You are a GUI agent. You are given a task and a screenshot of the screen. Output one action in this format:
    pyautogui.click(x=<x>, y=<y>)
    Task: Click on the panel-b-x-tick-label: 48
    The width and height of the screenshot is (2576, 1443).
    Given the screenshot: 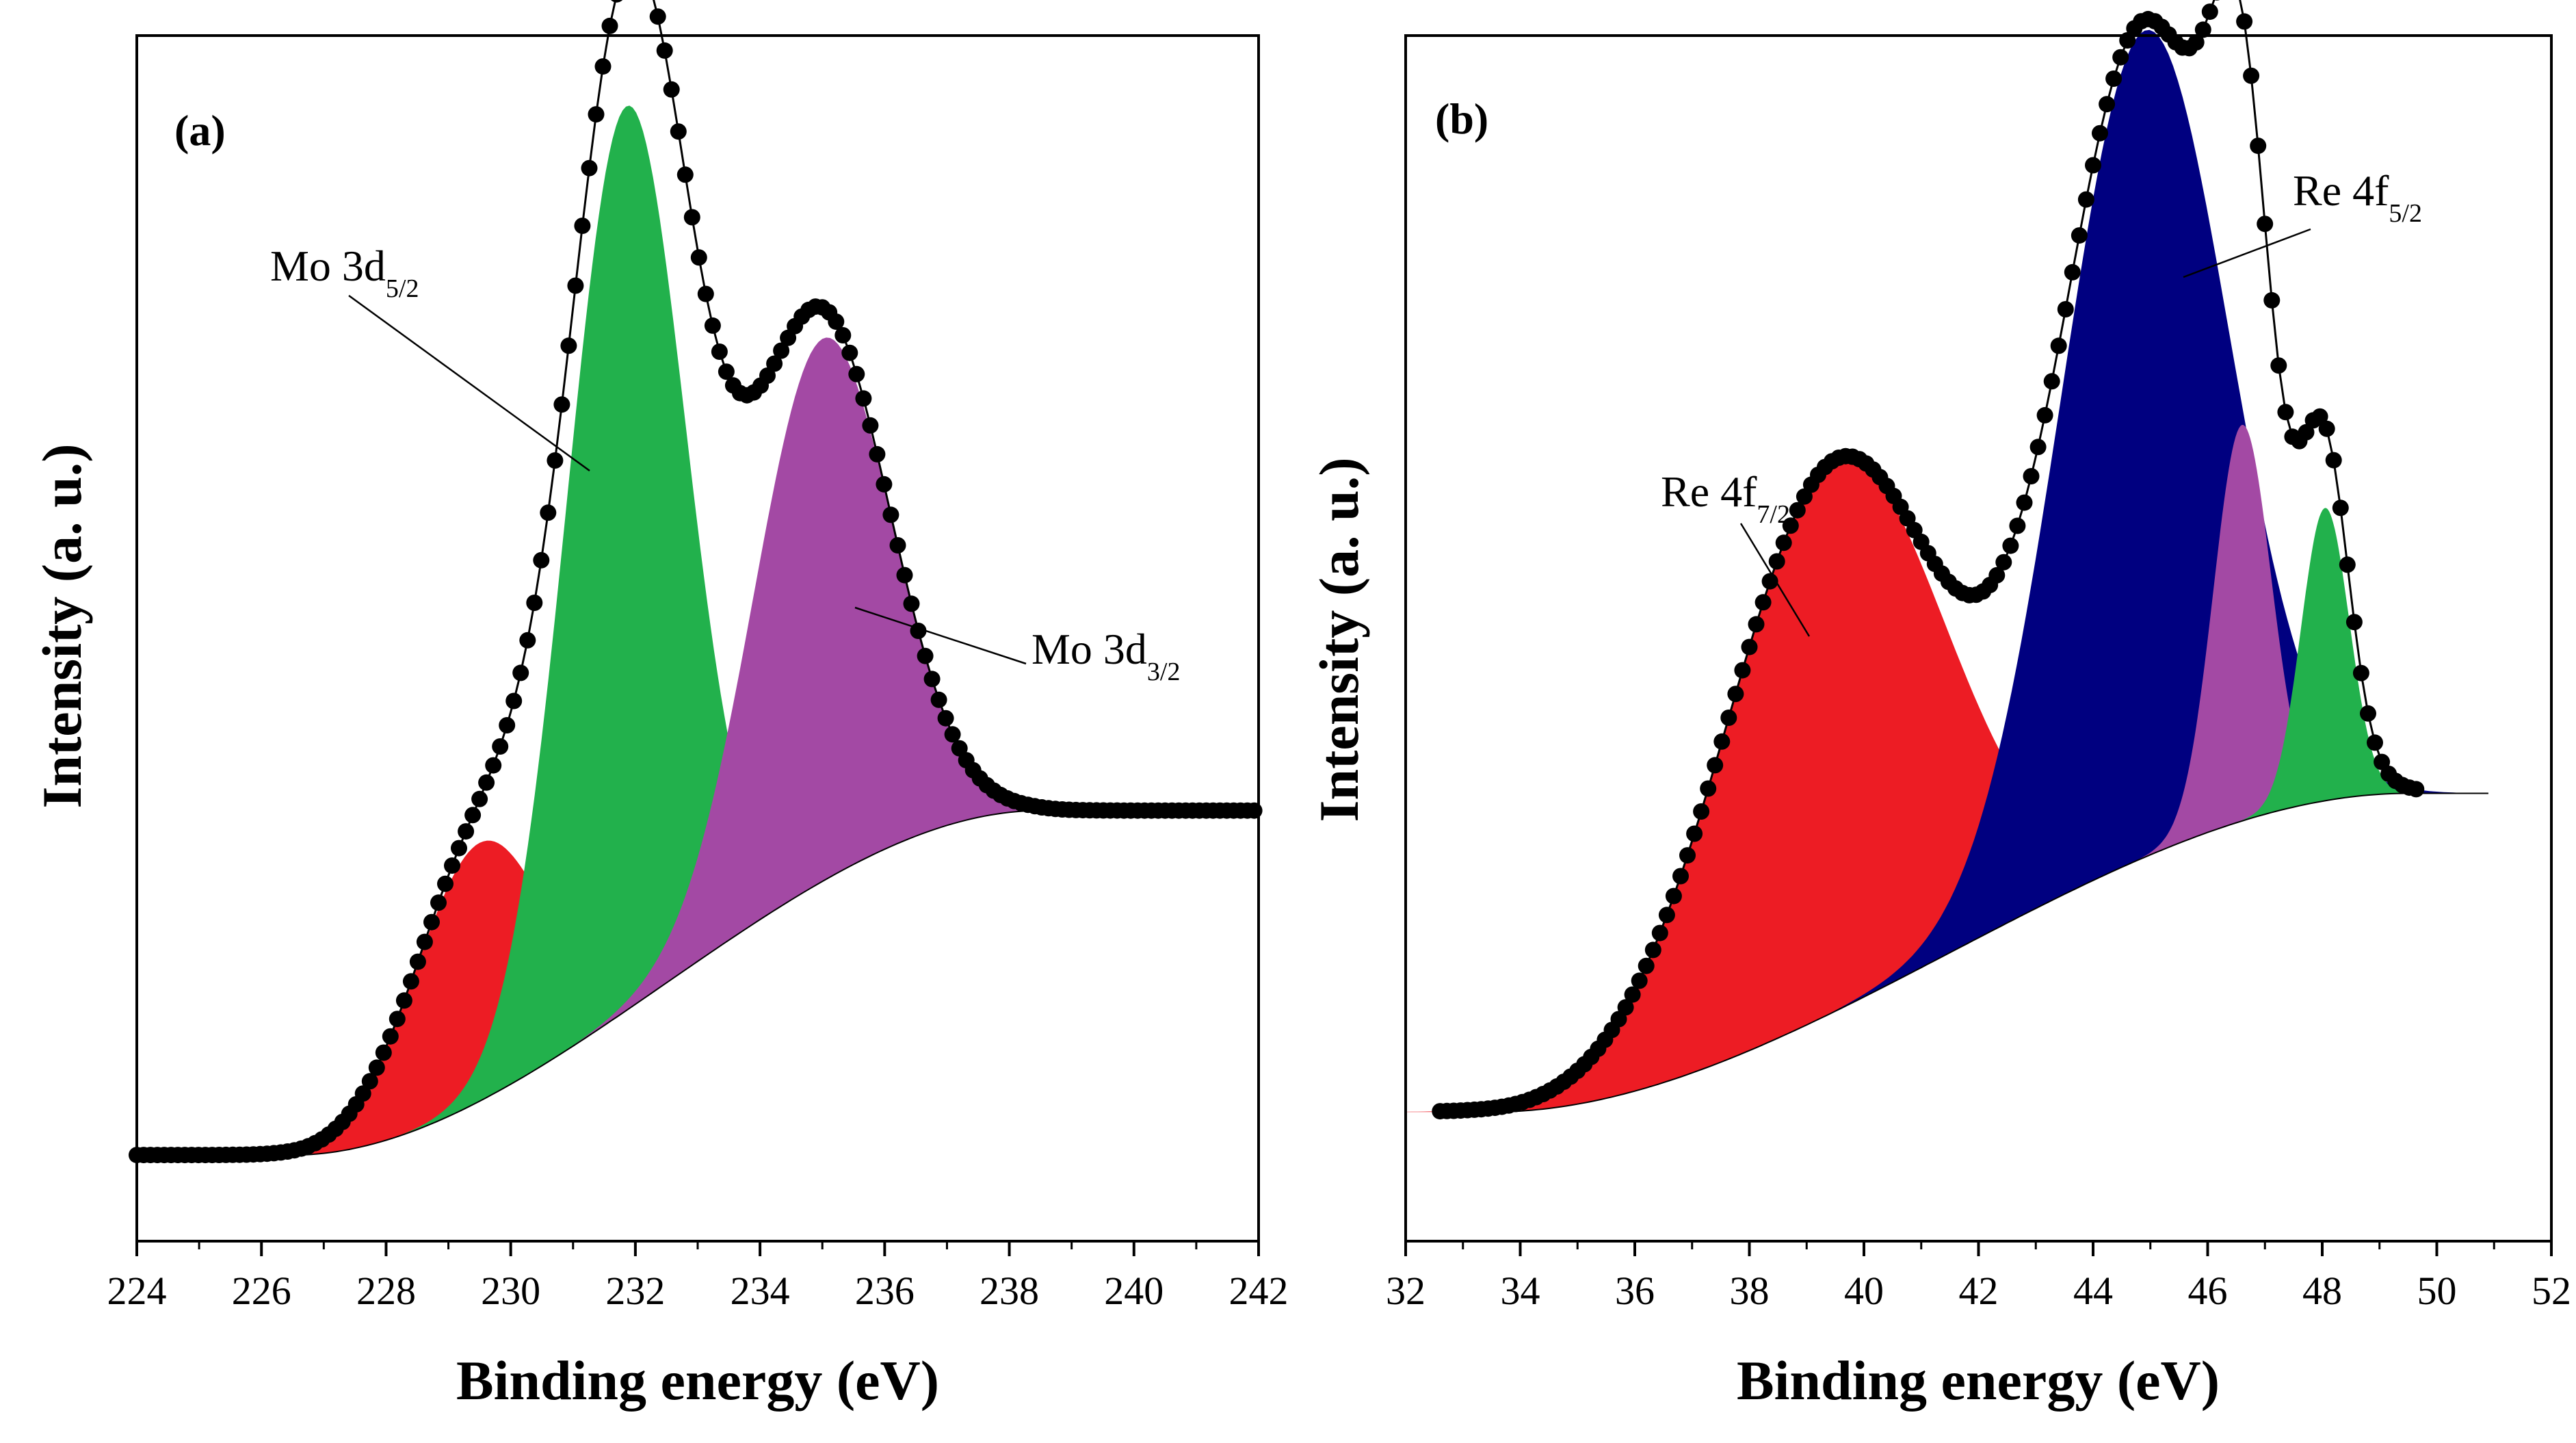 What is the action you would take?
    pyautogui.click(x=2322, y=1291)
    